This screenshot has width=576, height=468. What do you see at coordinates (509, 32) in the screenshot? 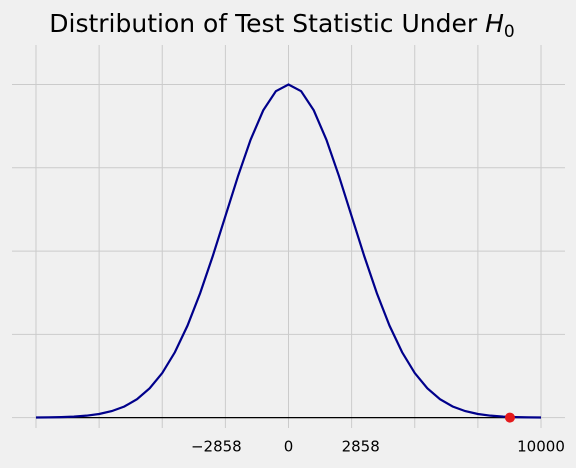
I see `title-sub: 0` at bounding box center [509, 32].